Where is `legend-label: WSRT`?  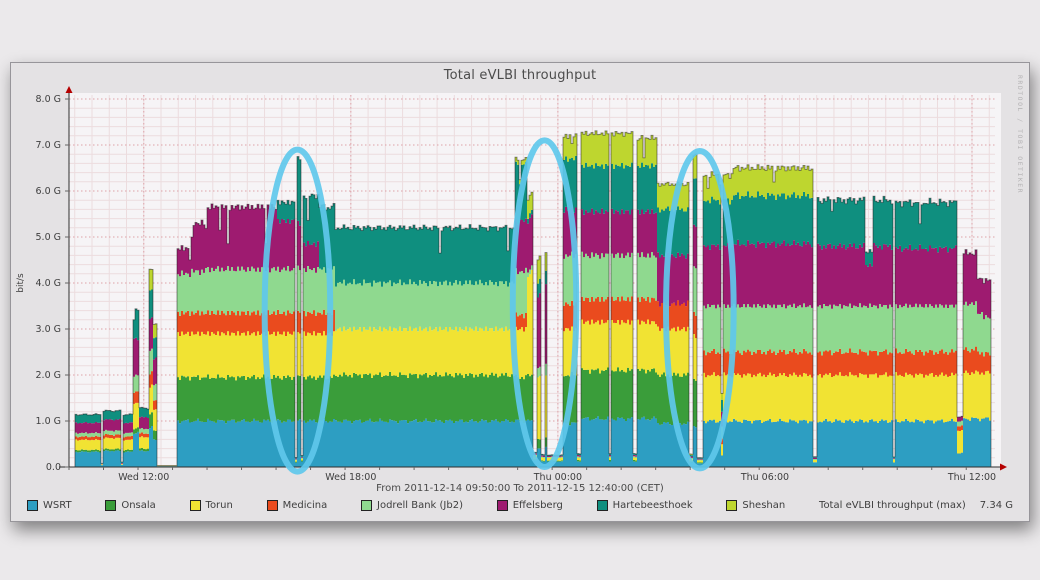
legend-label: WSRT is located at coordinates (57, 505).